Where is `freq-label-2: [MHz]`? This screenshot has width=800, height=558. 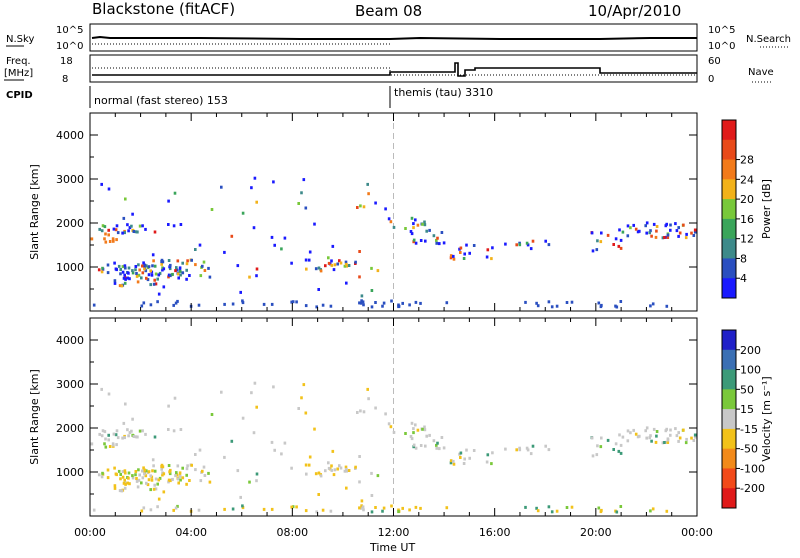
freq-label-2: [MHz] is located at coordinates (18, 73).